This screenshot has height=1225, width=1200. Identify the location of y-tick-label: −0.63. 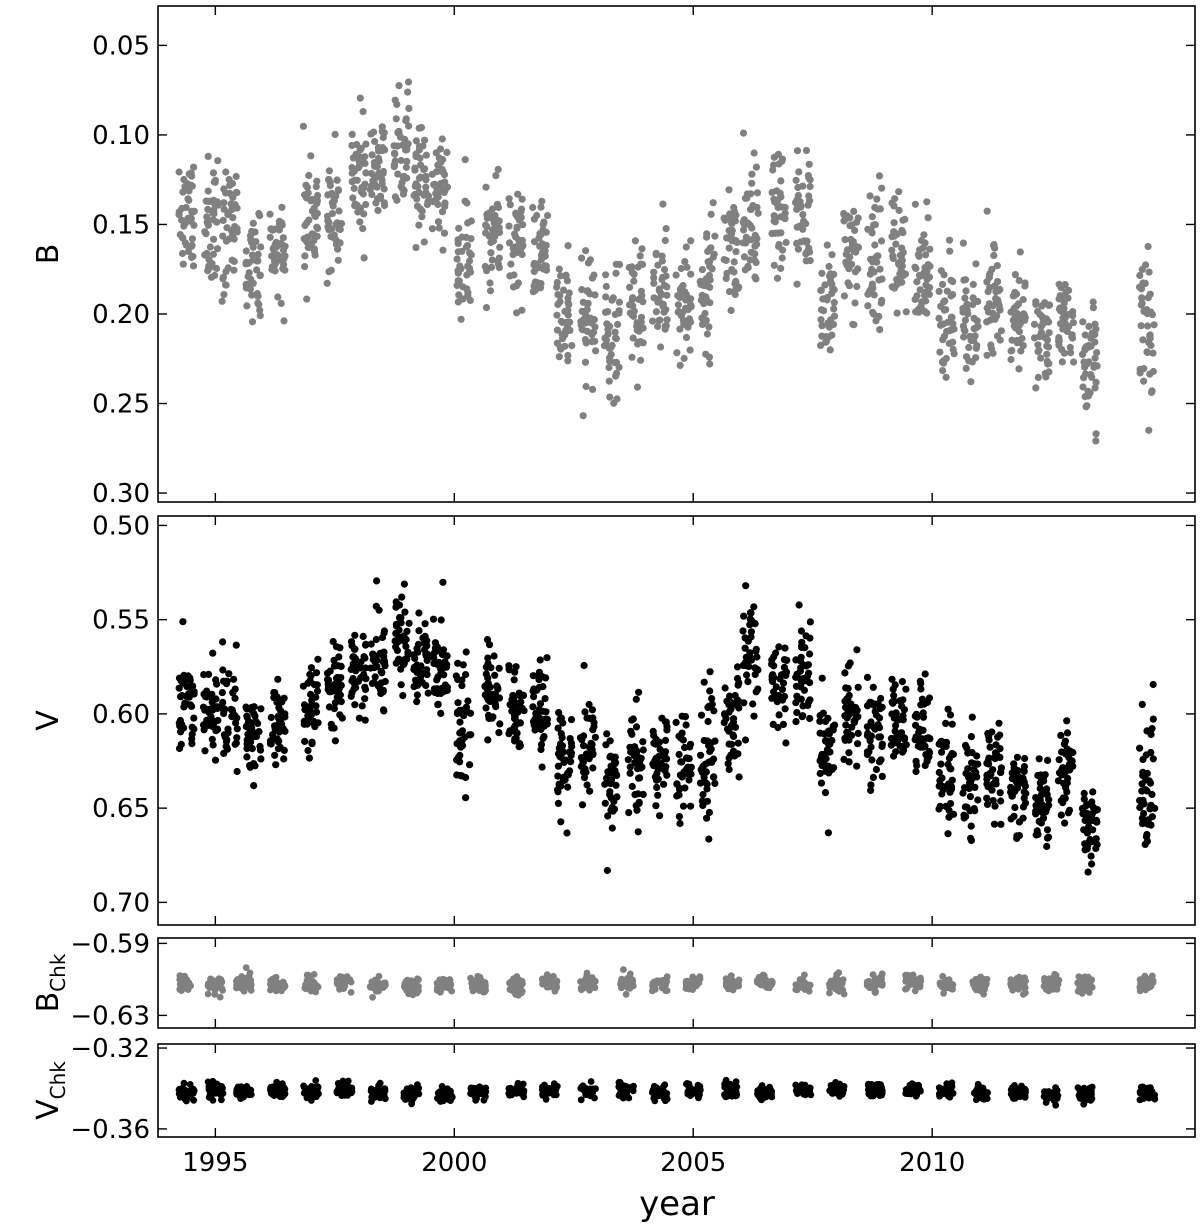
(110, 1016).